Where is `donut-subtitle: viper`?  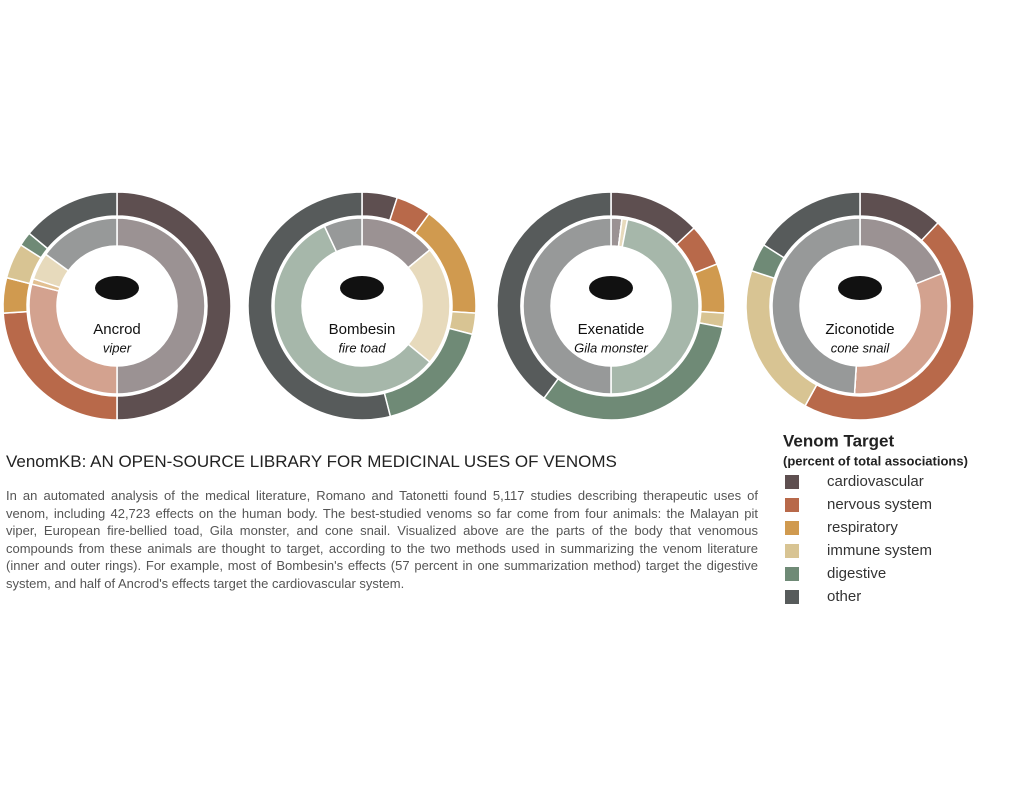 donut-subtitle: viper is located at coordinates (117, 347).